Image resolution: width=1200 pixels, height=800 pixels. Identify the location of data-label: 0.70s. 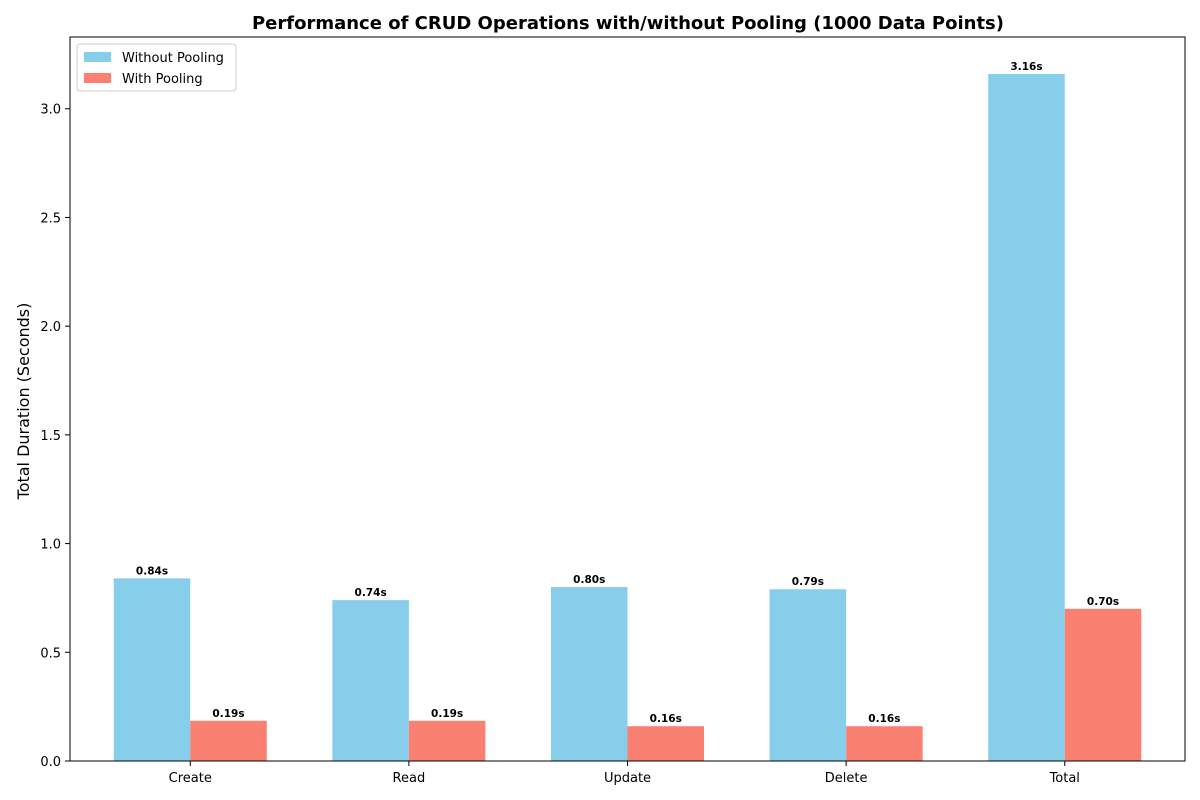
(1103, 602).